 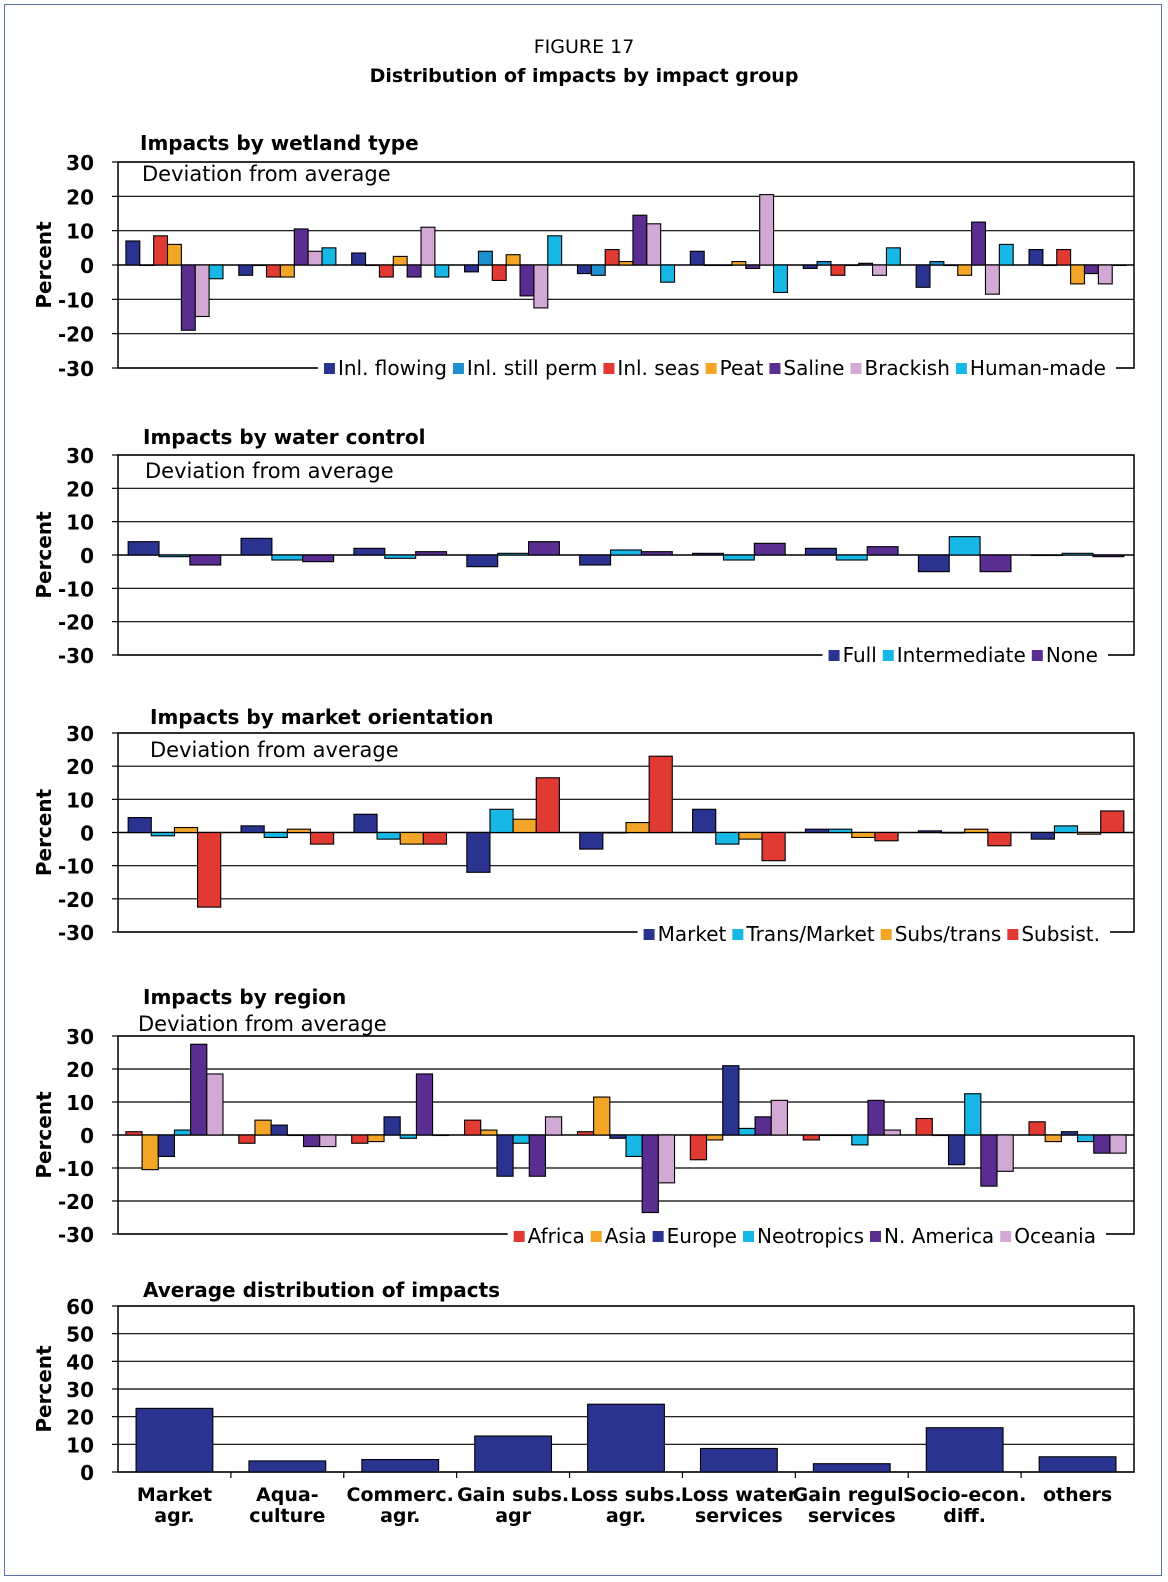 What do you see at coordinates (692, 934) in the screenshot?
I see `legend-label: Market` at bounding box center [692, 934].